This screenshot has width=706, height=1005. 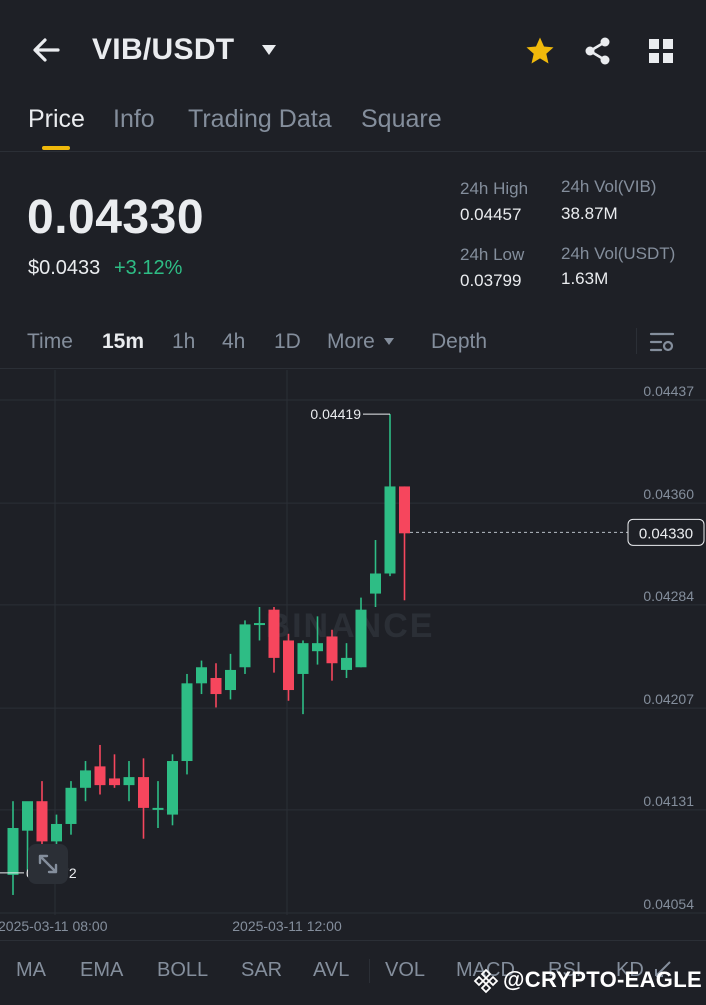 What do you see at coordinates (589, 213) in the screenshot?
I see `vol-base-value: 38.87M` at bounding box center [589, 213].